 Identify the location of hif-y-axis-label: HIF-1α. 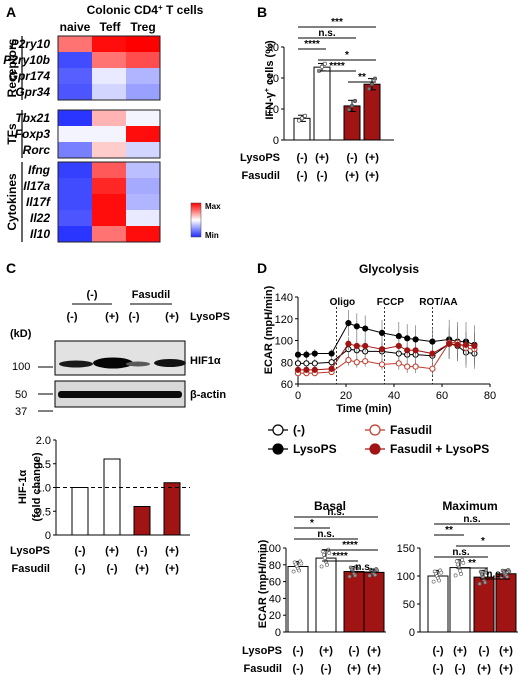
(23, 487).